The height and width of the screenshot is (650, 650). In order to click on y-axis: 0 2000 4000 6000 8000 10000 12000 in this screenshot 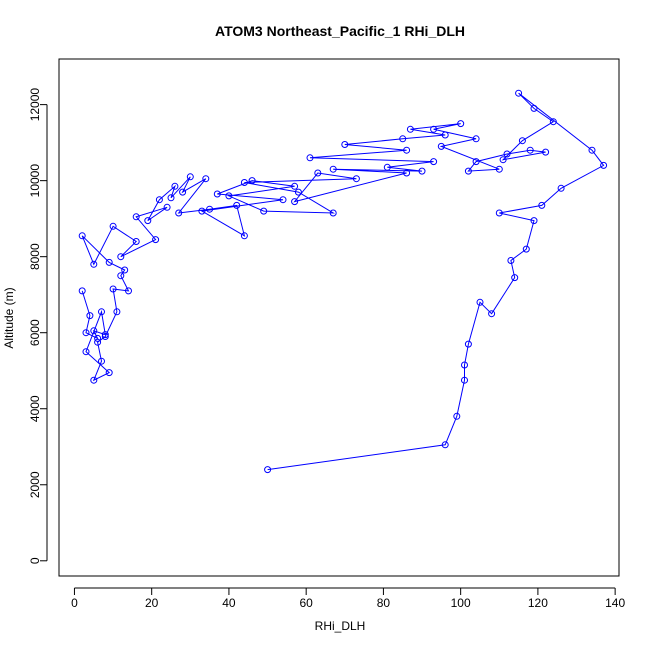, I will do `click(38, 326)`.